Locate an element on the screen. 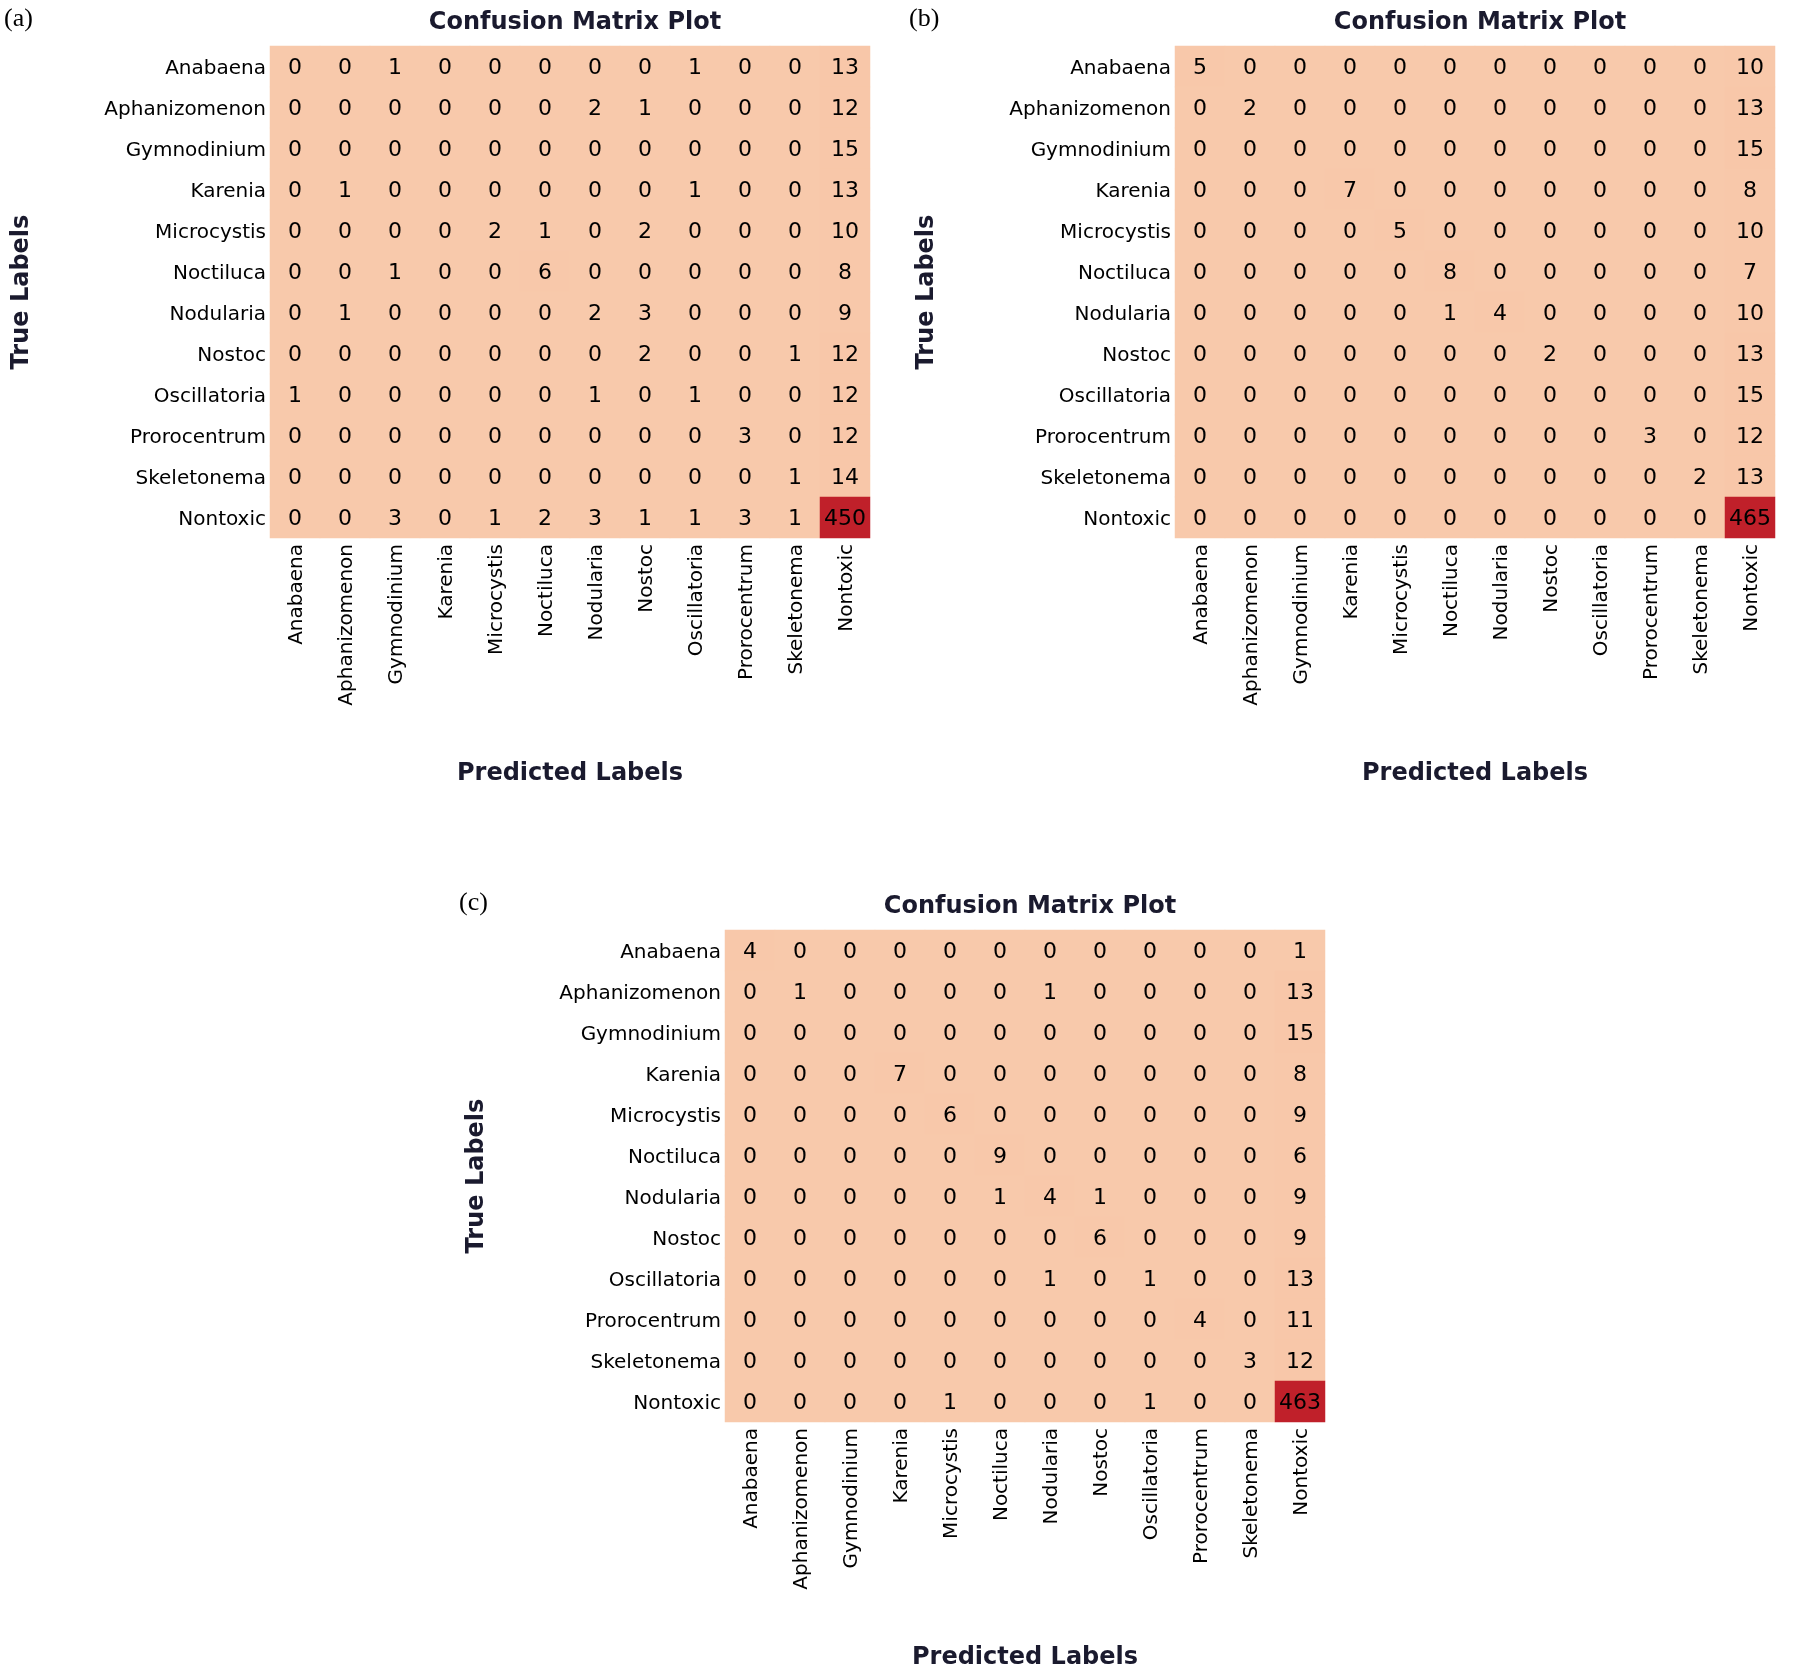 The width and height of the screenshot is (1805, 1676). y-tick-label: Noctiluca is located at coordinates (674, 1155).